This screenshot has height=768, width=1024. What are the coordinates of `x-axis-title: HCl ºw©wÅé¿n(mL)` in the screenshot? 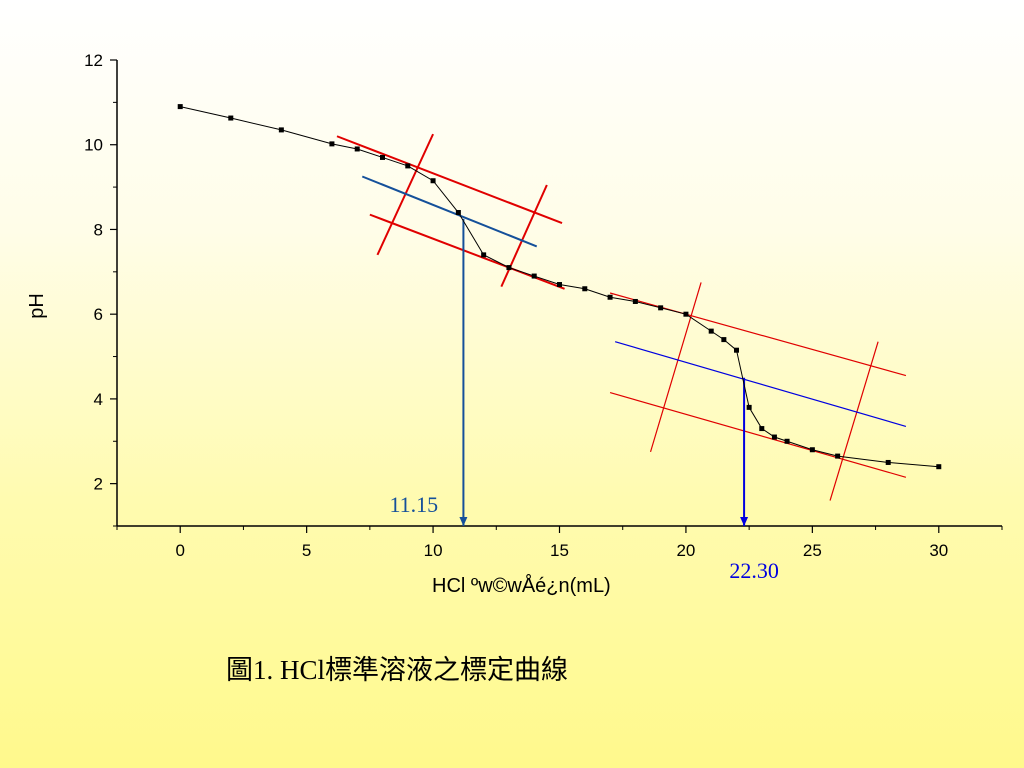 It's located at (521, 585).